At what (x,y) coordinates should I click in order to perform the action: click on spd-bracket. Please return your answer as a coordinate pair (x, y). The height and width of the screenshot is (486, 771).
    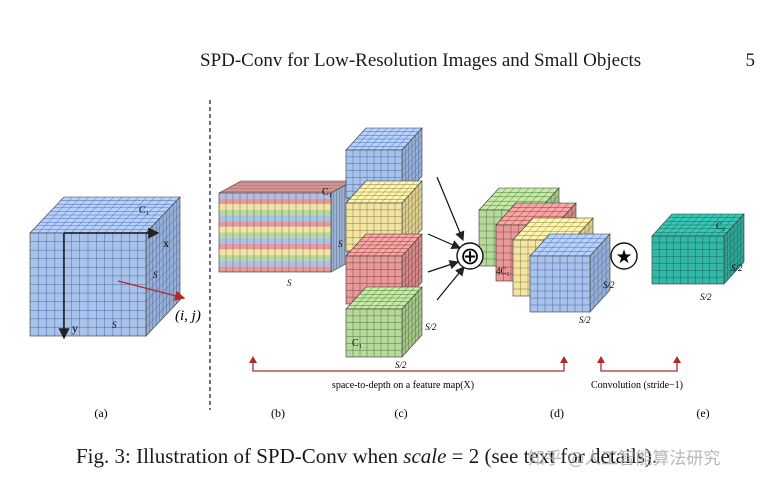
    Looking at the image, I should click on (408, 365).